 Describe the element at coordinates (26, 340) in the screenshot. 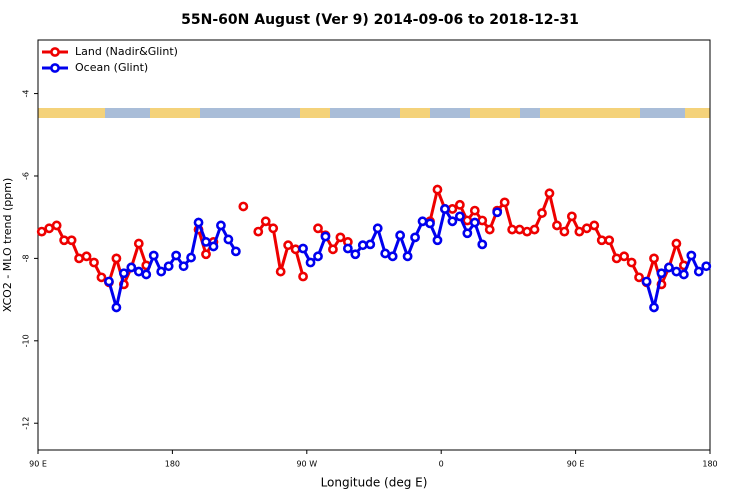

I see `y-tick-label: -10` at that location.